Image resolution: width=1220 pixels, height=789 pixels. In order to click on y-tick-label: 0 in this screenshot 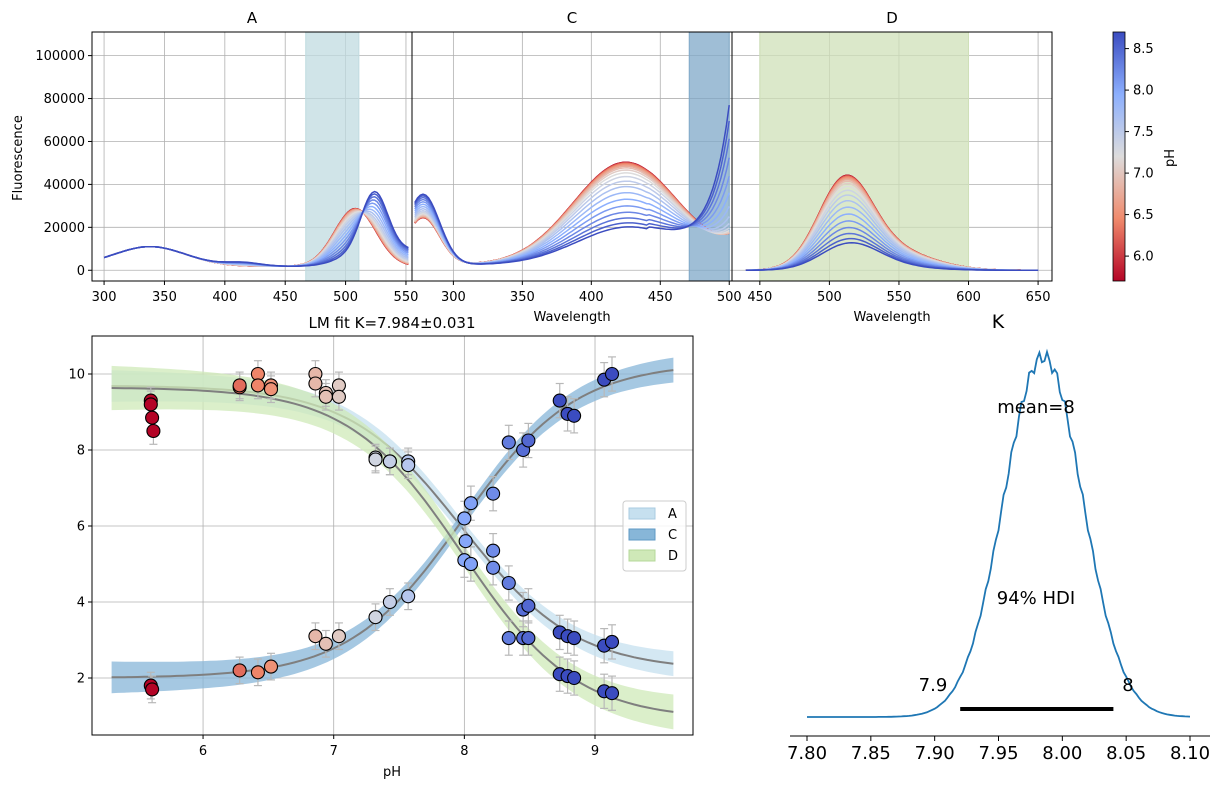, I will do `click(81, 271)`.